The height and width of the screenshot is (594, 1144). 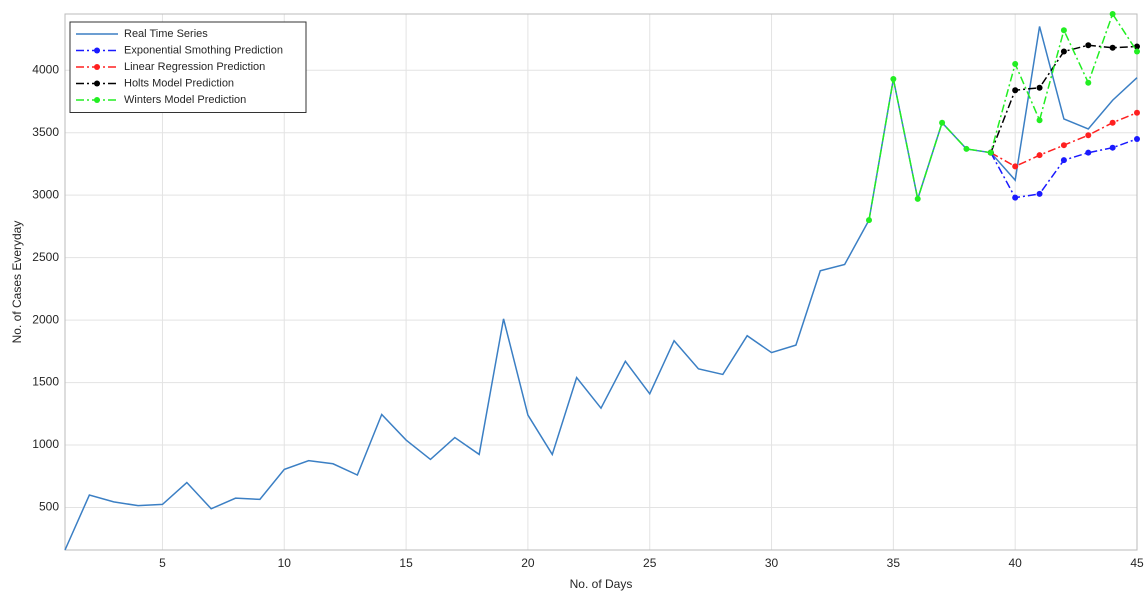 What do you see at coordinates (185, 100) in the screenshot?
I see `legend-label: Winters Model Prediction` at bounding box center [185, 100].